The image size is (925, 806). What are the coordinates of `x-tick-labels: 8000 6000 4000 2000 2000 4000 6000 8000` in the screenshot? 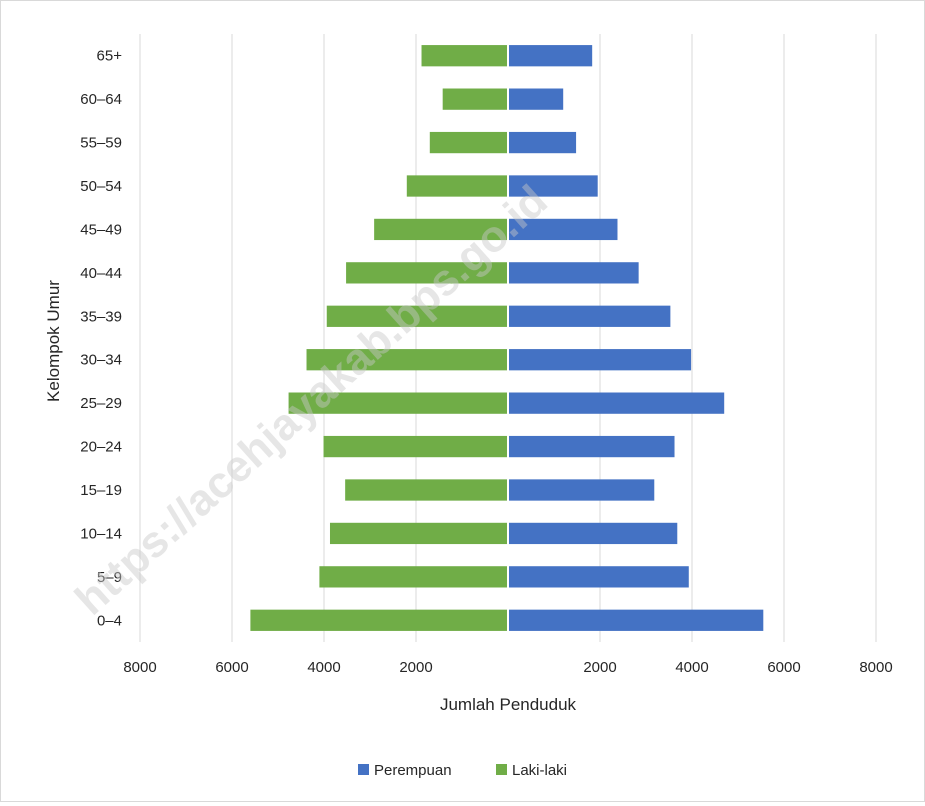 It's located at (507, 667).